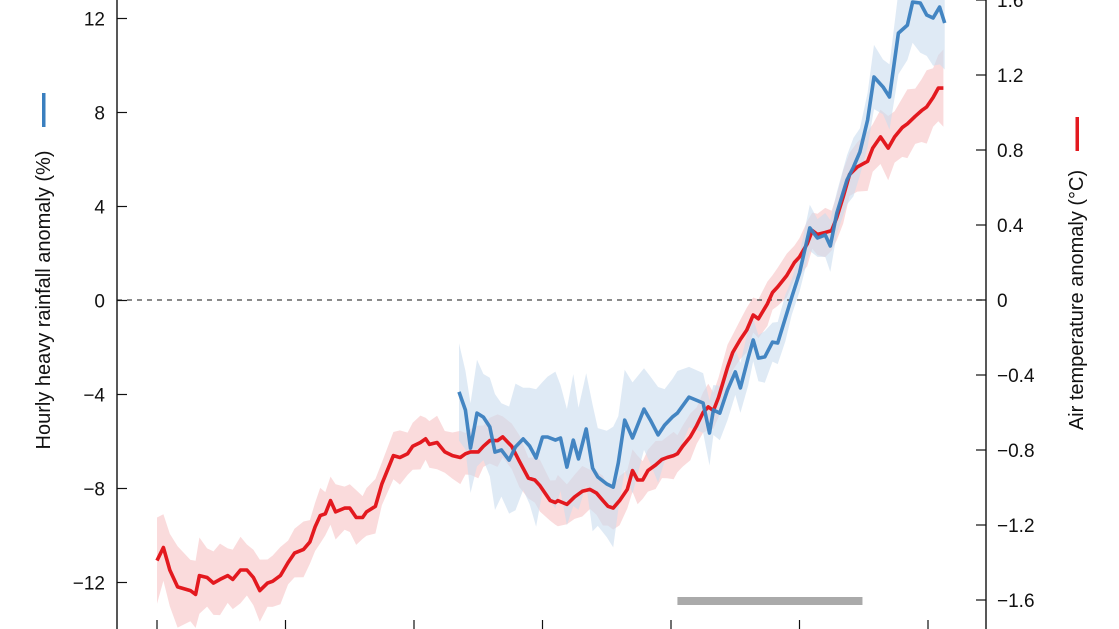 This screenshot has height=629, width=1119. What do you see at coordinates (1010, 226) in the screenshot?
I see `right-tick-label: 0.4` at bounding box center [1010, 226].